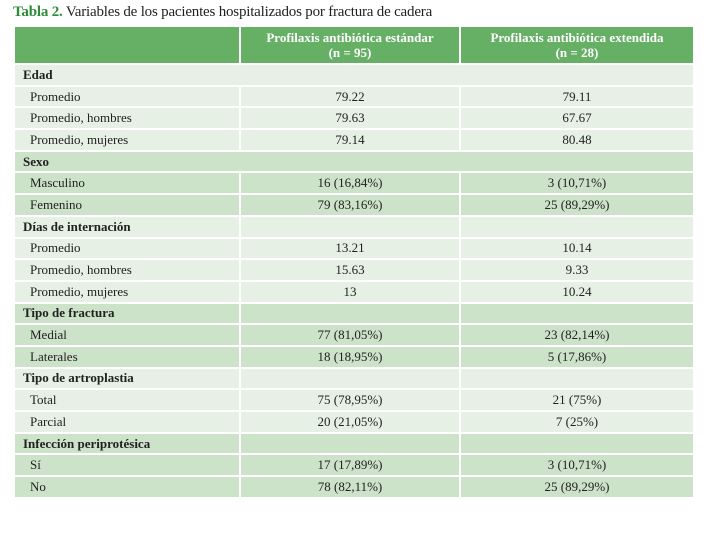 The width and height of the screenshot is (706, 551). Describe the element at coordinates (127, 183) in the screenshot. I see `row-label: Masculino` at that location.